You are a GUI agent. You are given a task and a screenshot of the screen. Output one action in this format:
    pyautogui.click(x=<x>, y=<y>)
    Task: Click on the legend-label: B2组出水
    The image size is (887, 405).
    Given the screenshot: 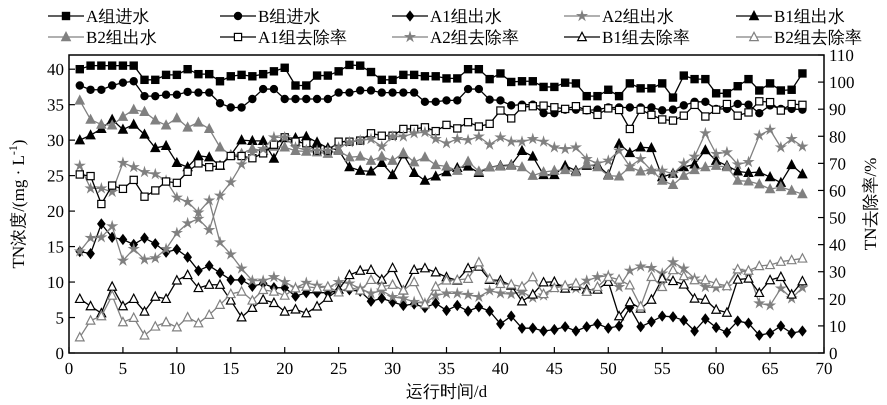 What is the action you would take?
    pyautogui.click(x=121, y=37)
    